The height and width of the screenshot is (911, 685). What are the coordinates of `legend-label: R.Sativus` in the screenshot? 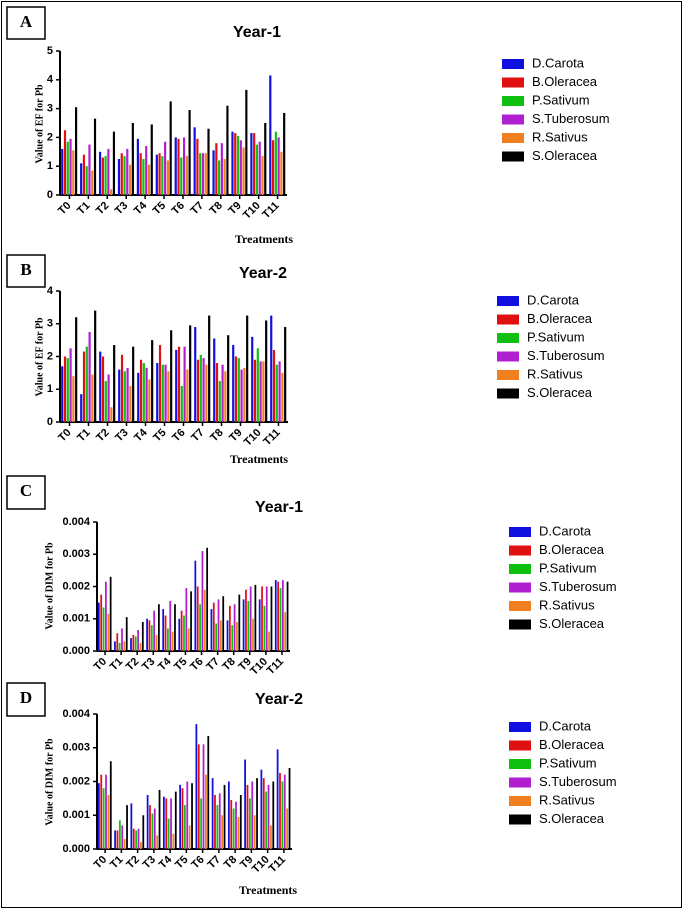 It's located at (567, 604).